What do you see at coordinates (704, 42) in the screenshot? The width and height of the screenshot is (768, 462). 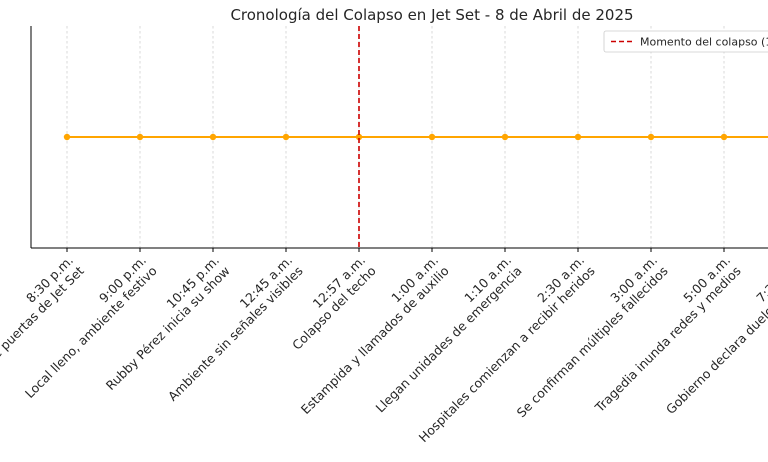 I see `legend-label: Momento del colapso (12:57 a.m.)` at bounding box center [704, 42].